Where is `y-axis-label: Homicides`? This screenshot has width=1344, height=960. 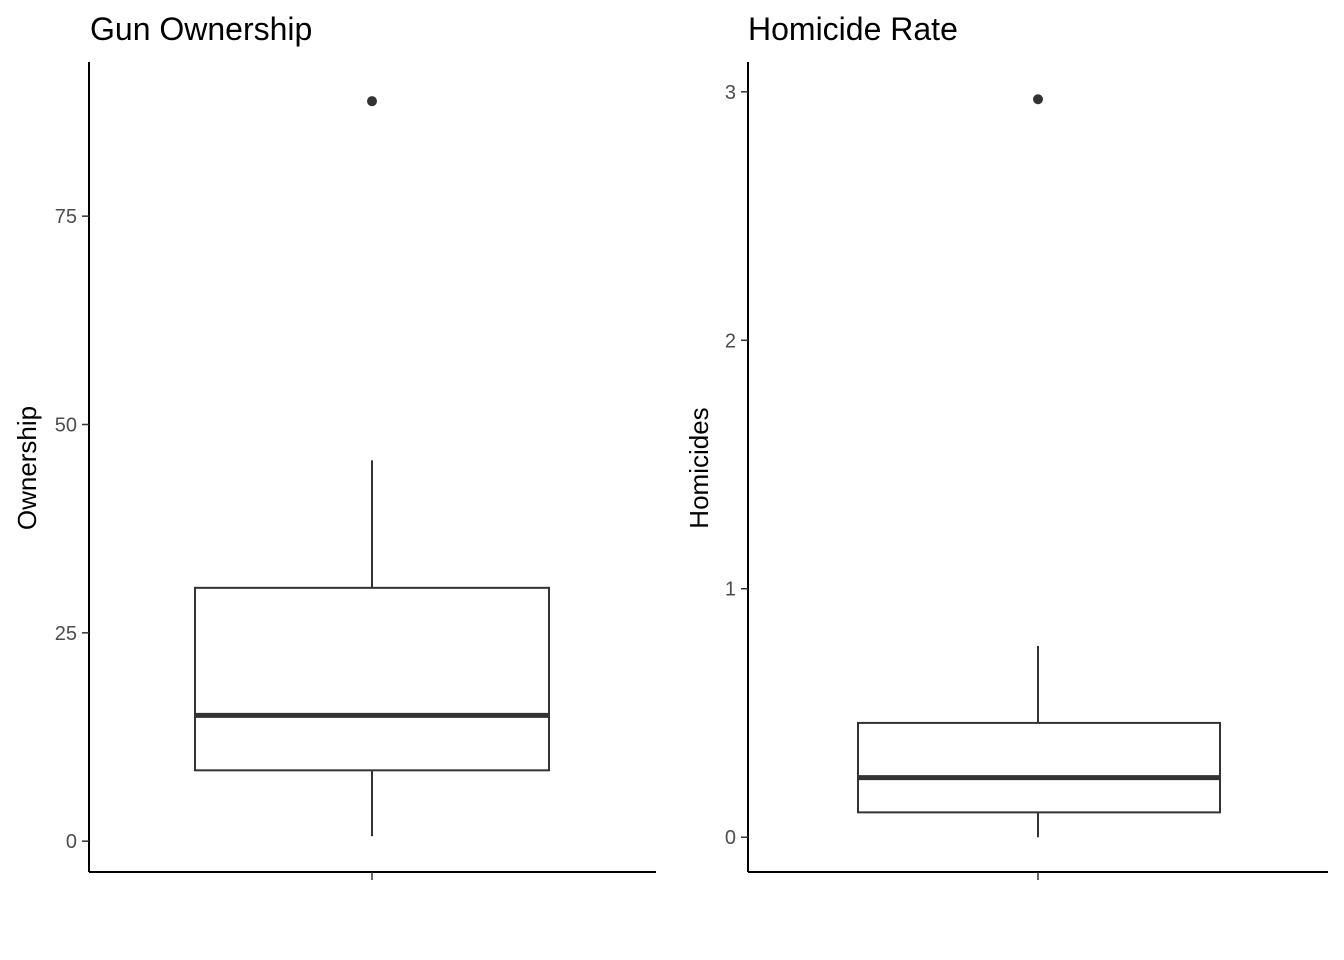
y-axis-label: Homicides is located at coordinates (699, 467).